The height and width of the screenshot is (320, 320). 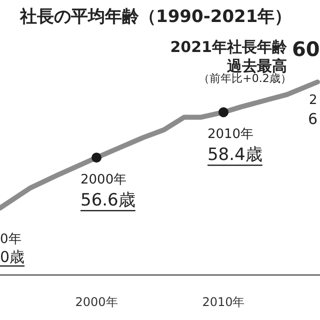 I want to click on annotation: 6, so click(x=313, y=119).